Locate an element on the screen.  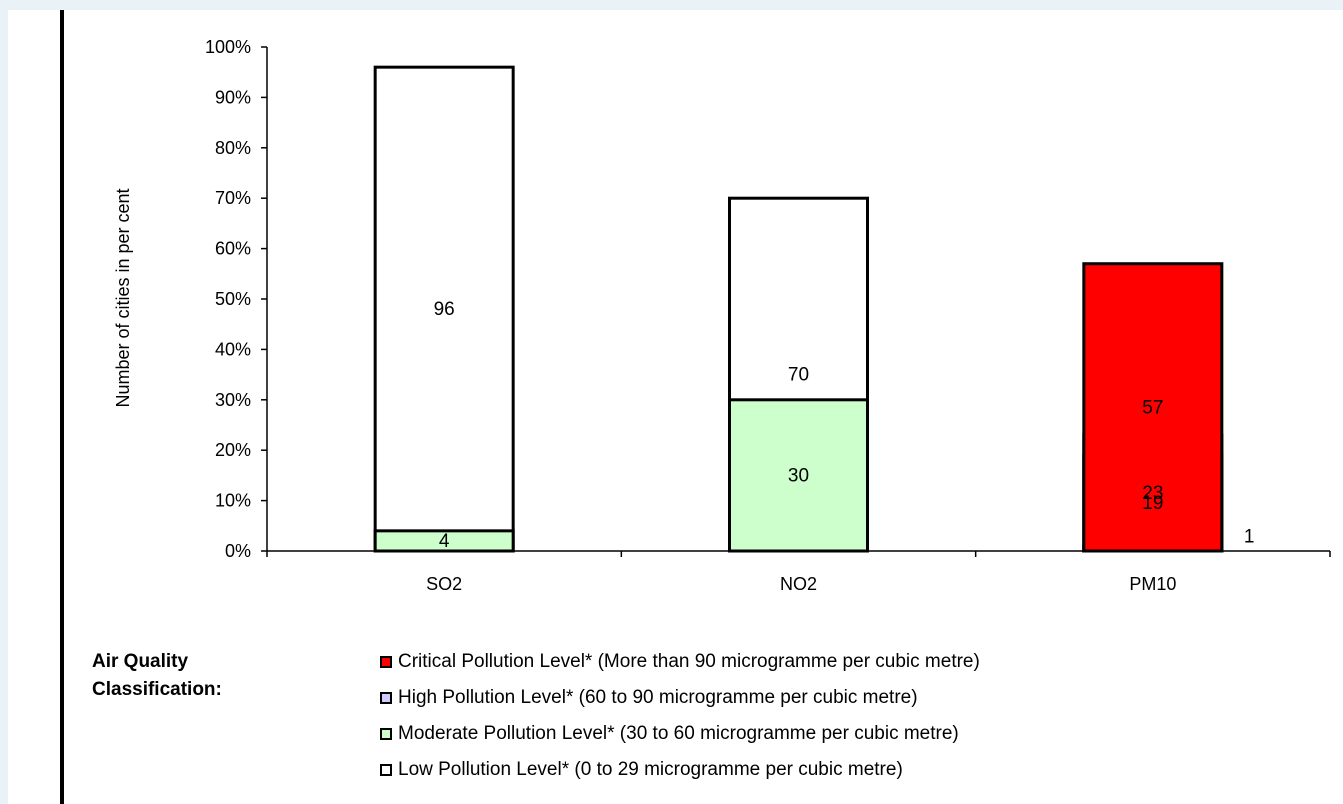
y-tick-label: 30% is located at coordinates (233, 400).